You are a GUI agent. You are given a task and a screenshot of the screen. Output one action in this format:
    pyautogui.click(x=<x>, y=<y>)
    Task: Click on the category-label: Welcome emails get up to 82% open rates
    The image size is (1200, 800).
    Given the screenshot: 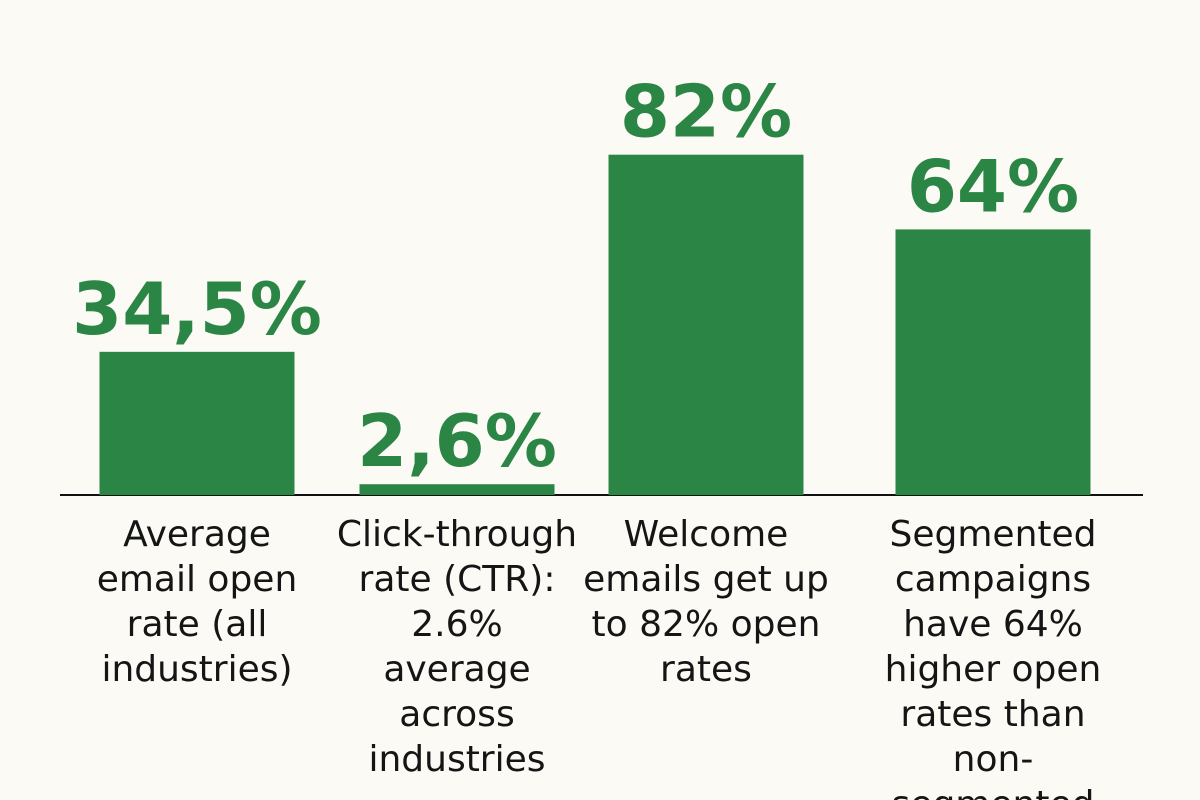 What is the action you would take?
    pyautogui.click(x=706, y=602)
    